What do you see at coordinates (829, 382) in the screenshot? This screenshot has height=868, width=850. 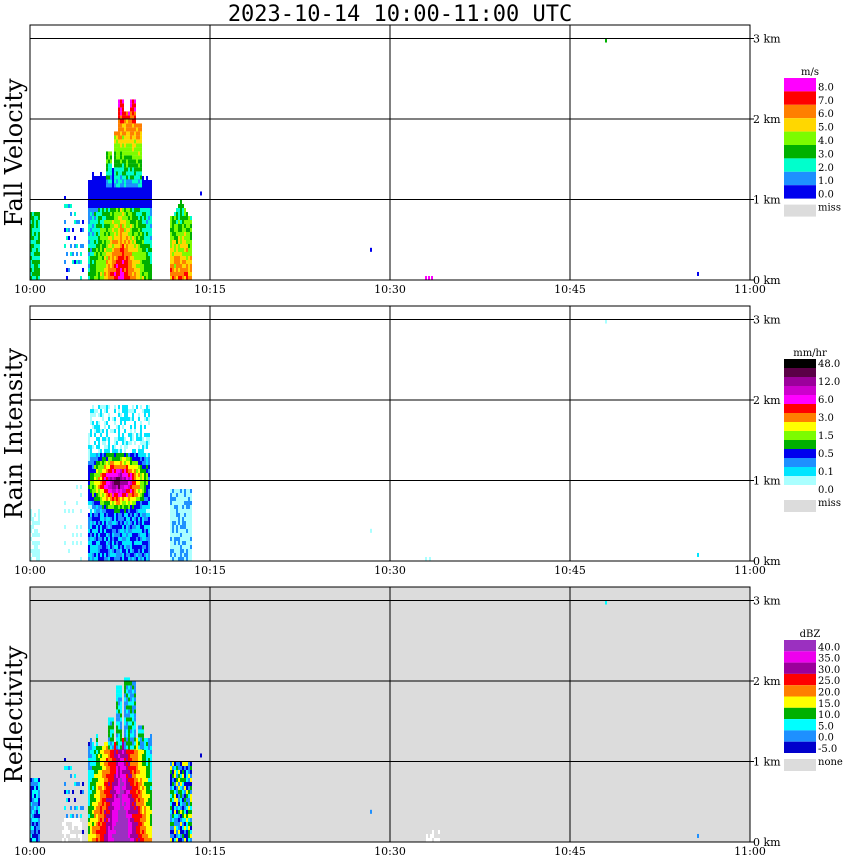 I see `colorbar-label: 12.0` at bounding box center [829, 382].